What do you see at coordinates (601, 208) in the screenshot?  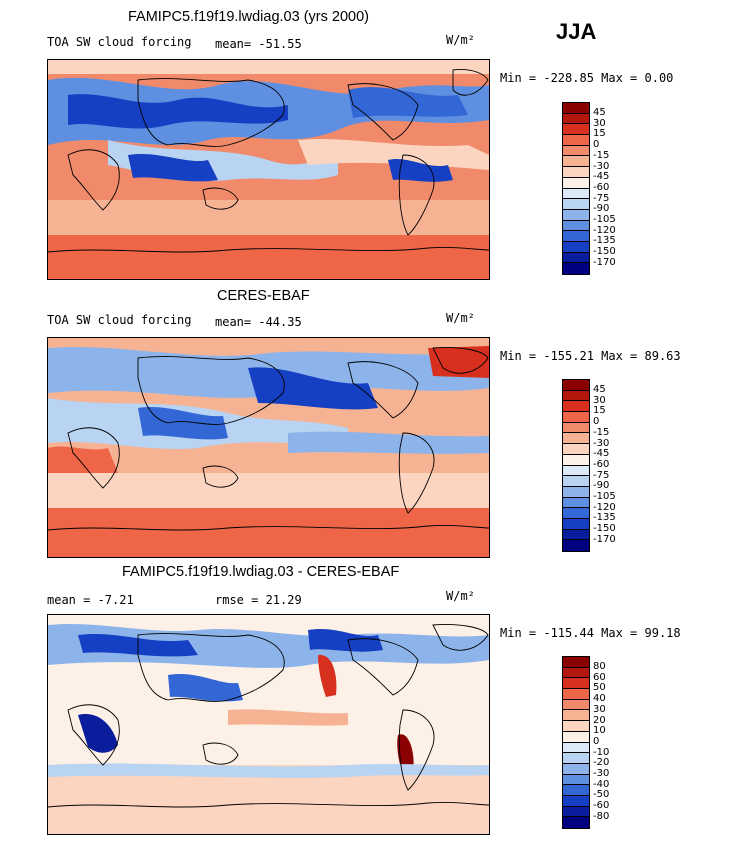 I see `panel1-cbar-label: -90` at bounding box center [601, 208].